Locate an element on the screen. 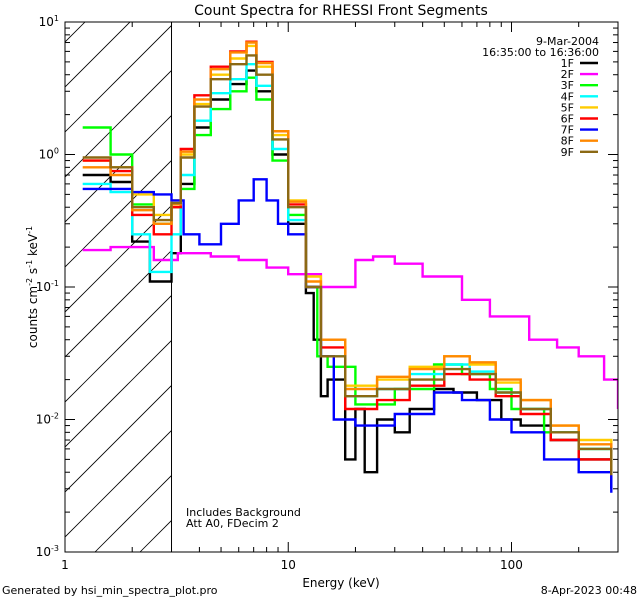 The height and width of the screenshot is (600, 640). legend-label-3f: 3F is located at coordinates (567, 85).